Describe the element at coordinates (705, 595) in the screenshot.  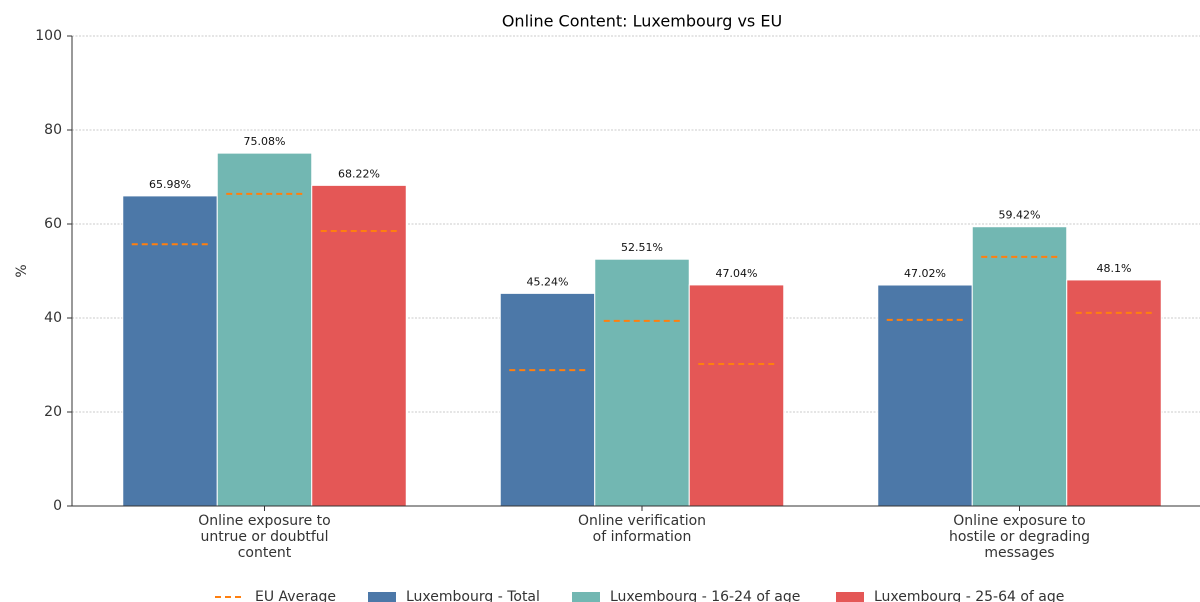
I see `legend-label: Luxembourg - 16-24 of age` at that location.